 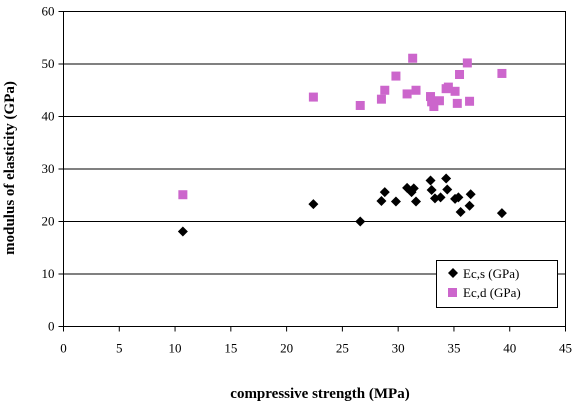 What do you see at coordinates (63, 348) in the screenshot?
I see `x-tick-label: 0` at bounding box center [63, 348].